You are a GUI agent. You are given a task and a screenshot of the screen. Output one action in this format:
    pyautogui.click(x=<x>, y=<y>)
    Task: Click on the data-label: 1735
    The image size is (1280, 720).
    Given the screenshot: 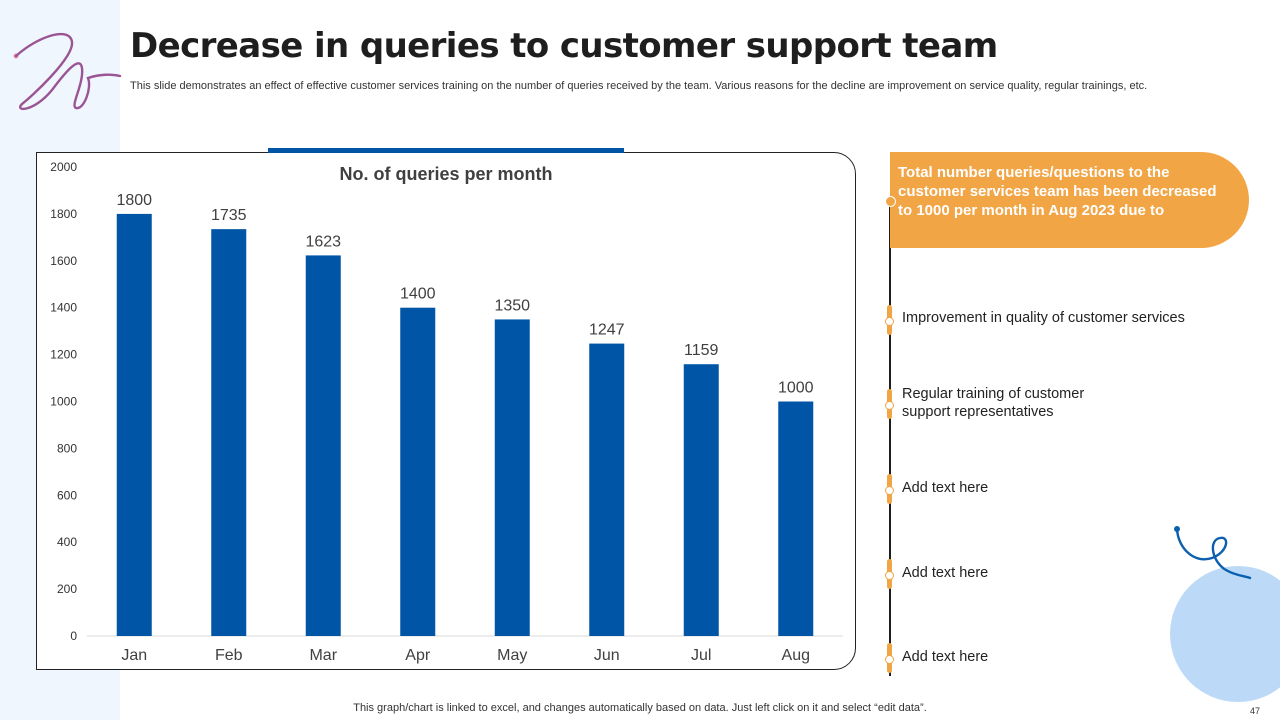 What is the action you would take?
    pyautogui.click(x=229, y=215)
    